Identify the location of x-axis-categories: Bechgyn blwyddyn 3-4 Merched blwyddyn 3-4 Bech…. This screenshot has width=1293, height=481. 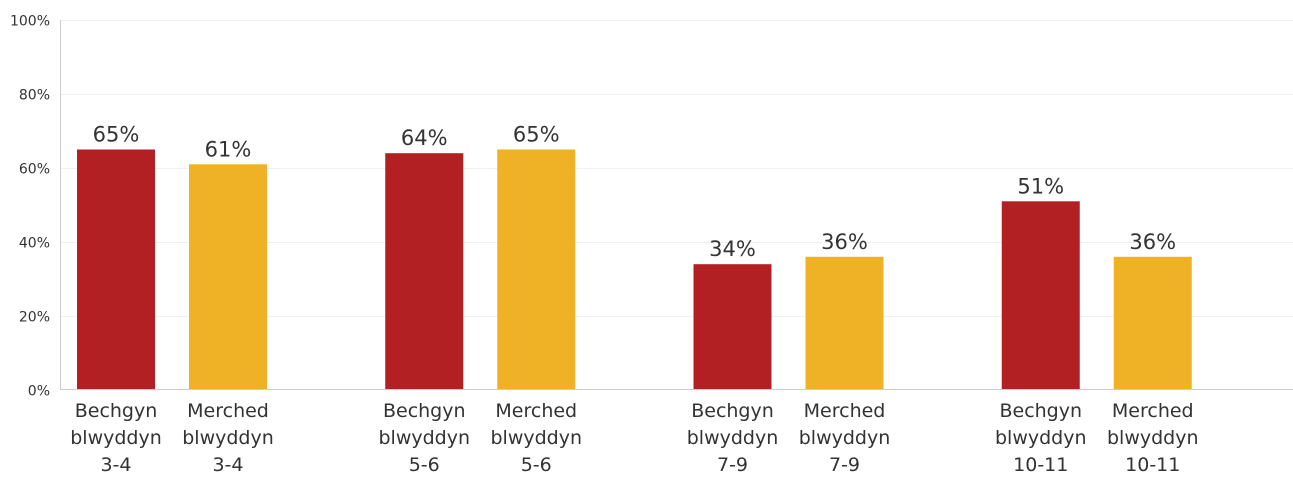
(634, 438).